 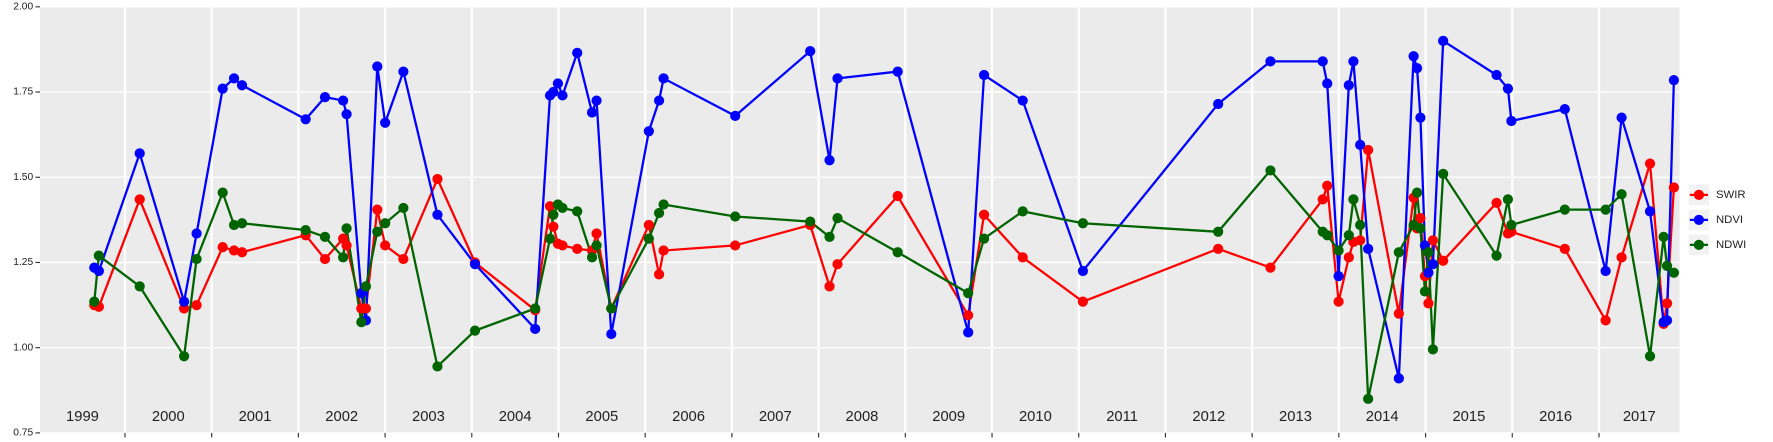 I want to click on year-label: 2005, so click(x=601, y=417).